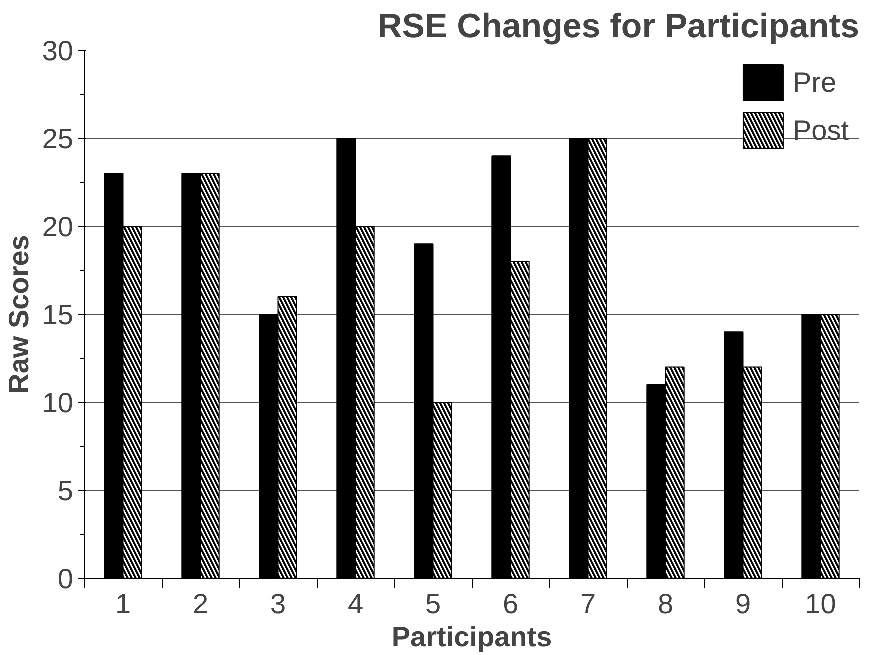 The width and height of the screenshot is (879, 655). I want to click on x-tick-label: 10, so click(820, 604).